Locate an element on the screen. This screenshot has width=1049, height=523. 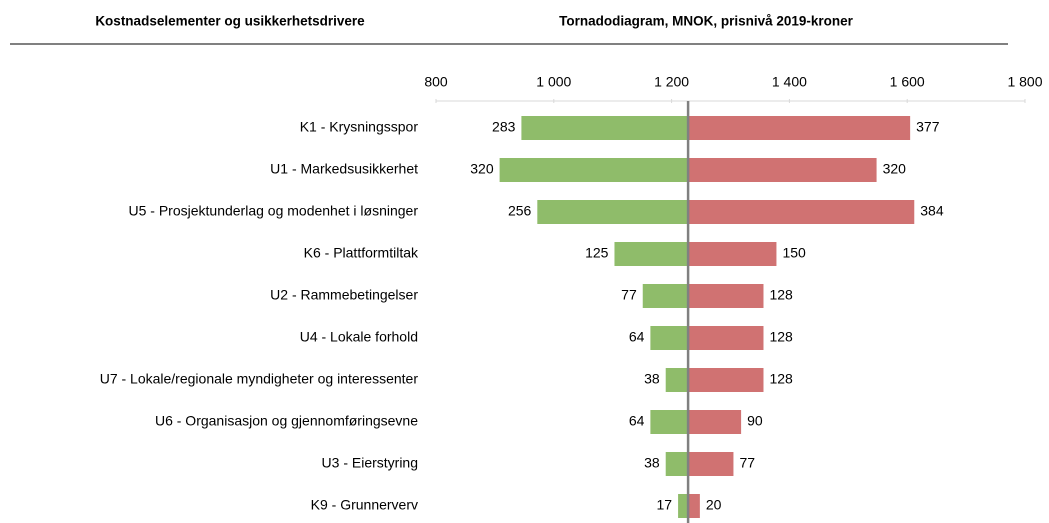
value-label: 150 is located at coordinates (794, 253).